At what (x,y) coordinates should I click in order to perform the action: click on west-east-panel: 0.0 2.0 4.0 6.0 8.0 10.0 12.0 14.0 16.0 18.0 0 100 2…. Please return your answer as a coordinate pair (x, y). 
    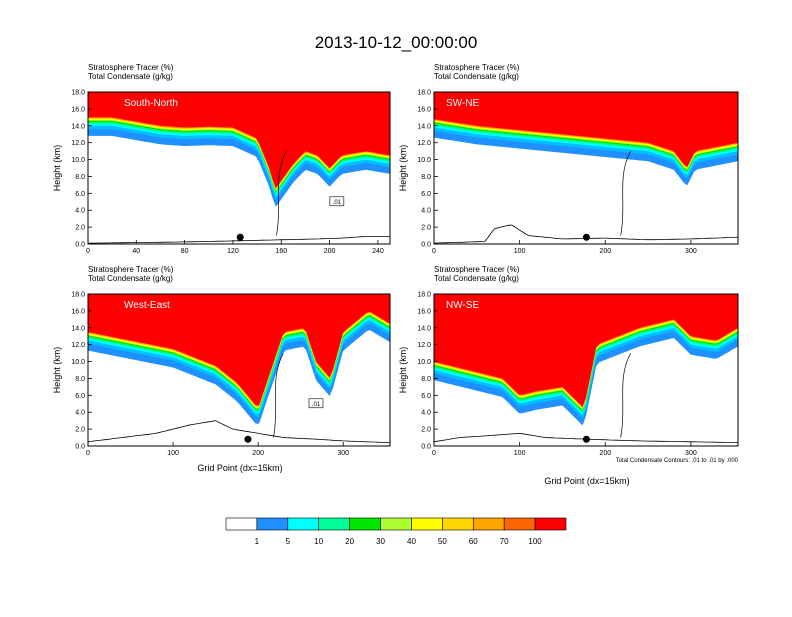
    Looking at the image, I should click on (221, 361).